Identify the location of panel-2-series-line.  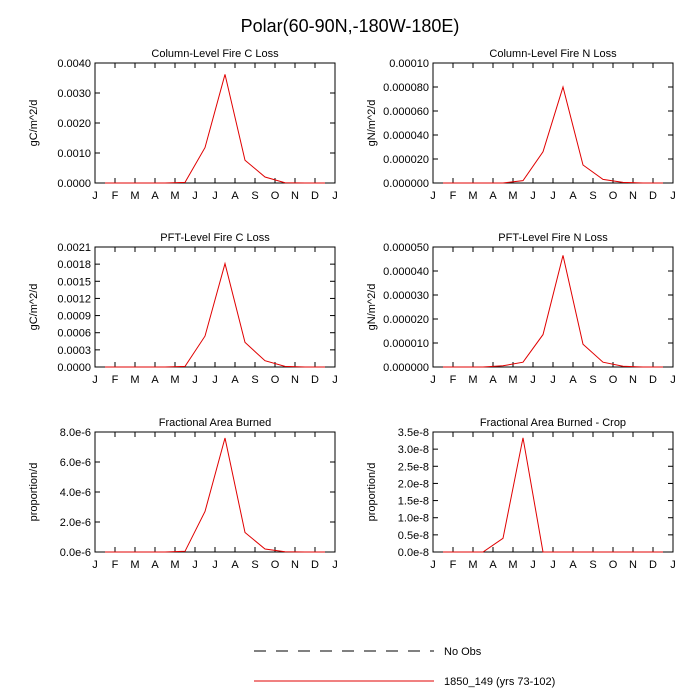
(553, 134).